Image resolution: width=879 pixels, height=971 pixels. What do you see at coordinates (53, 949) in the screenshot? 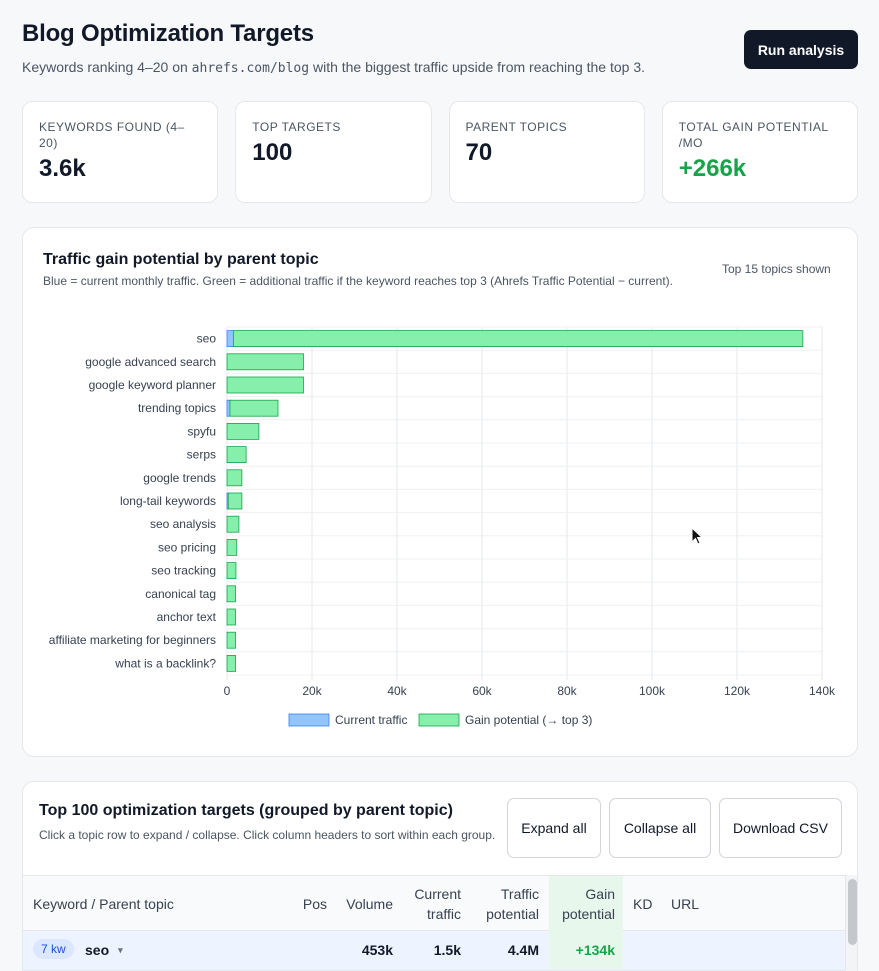
I see `keyword-count-badge: 7 kw` at bounding box center [53, 949].